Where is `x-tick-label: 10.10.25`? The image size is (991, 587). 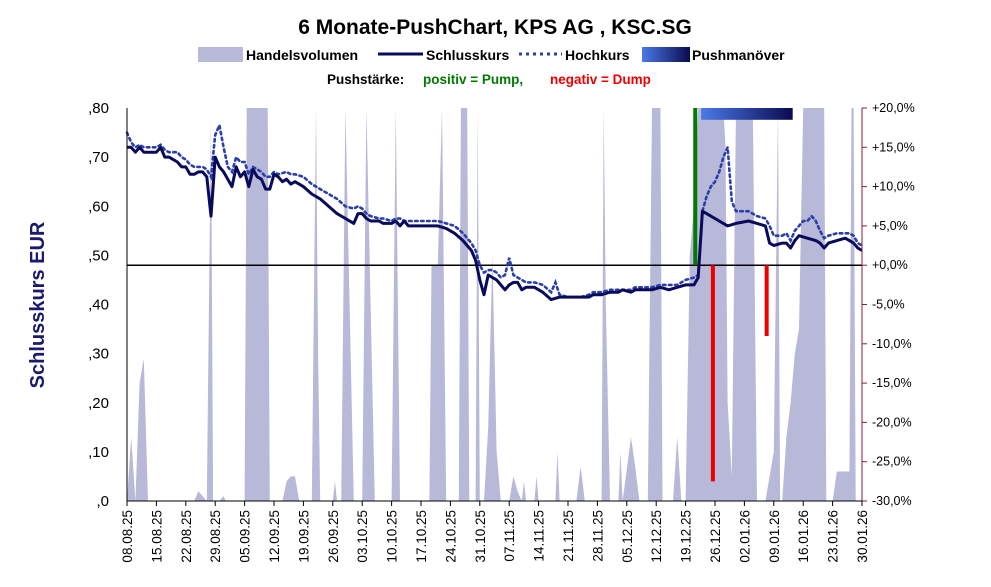
x-tick-label: 10.10.25 is located at coordinates (392, 536).